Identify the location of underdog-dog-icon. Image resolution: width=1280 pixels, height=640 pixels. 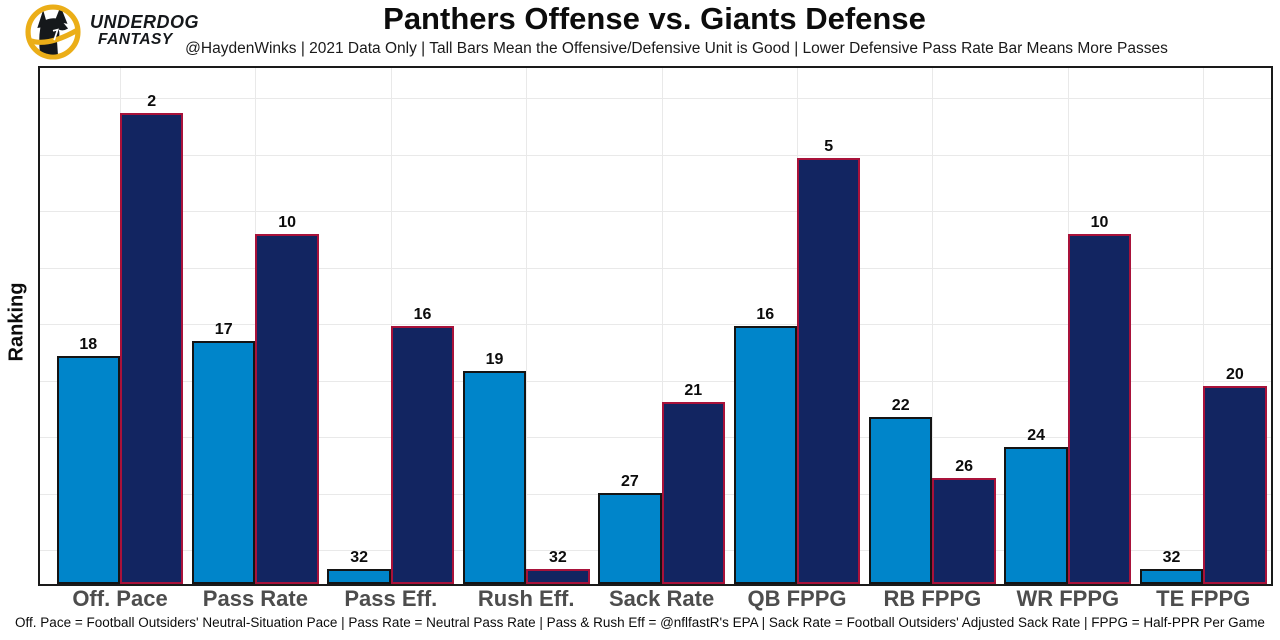
(53, 32).